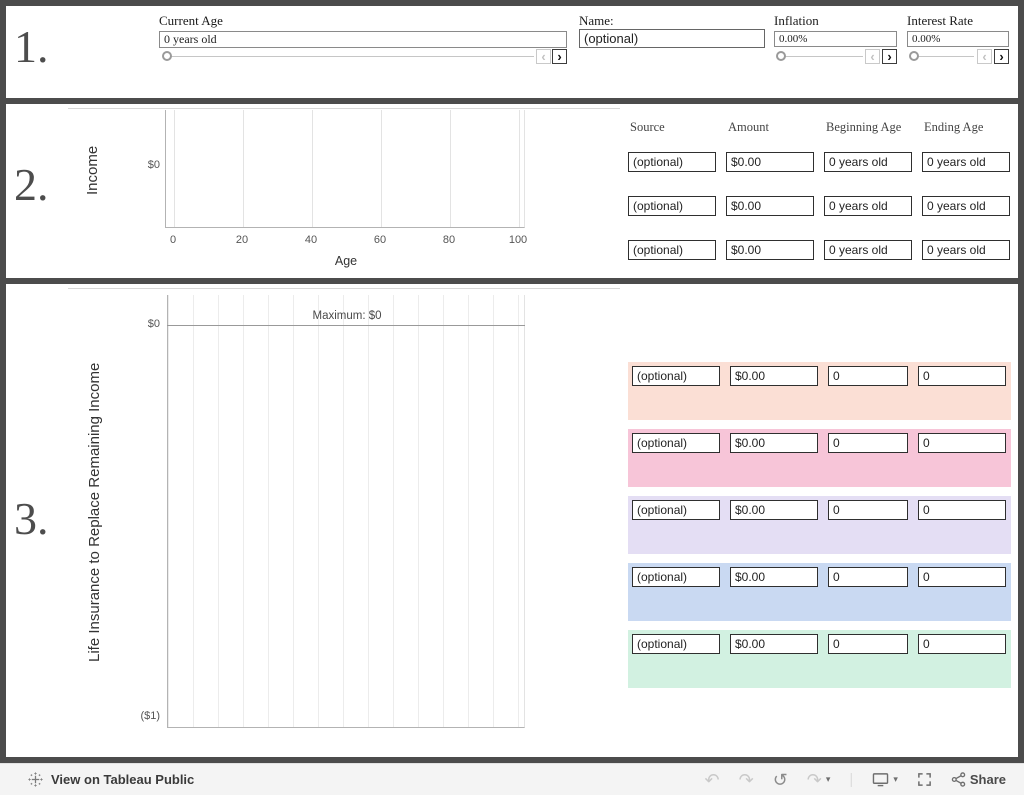  What do you see at coordinates (748, 127) in the screenshot?
I see `column-header-amount: Amount` at bounding box center [748, 127].